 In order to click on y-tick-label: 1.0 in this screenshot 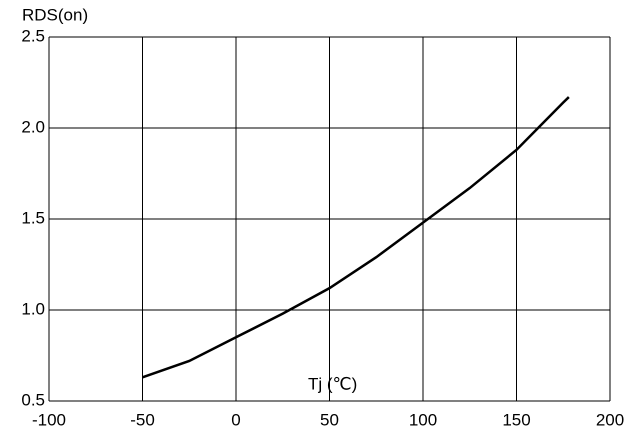, I will do `click(33, 308)`.